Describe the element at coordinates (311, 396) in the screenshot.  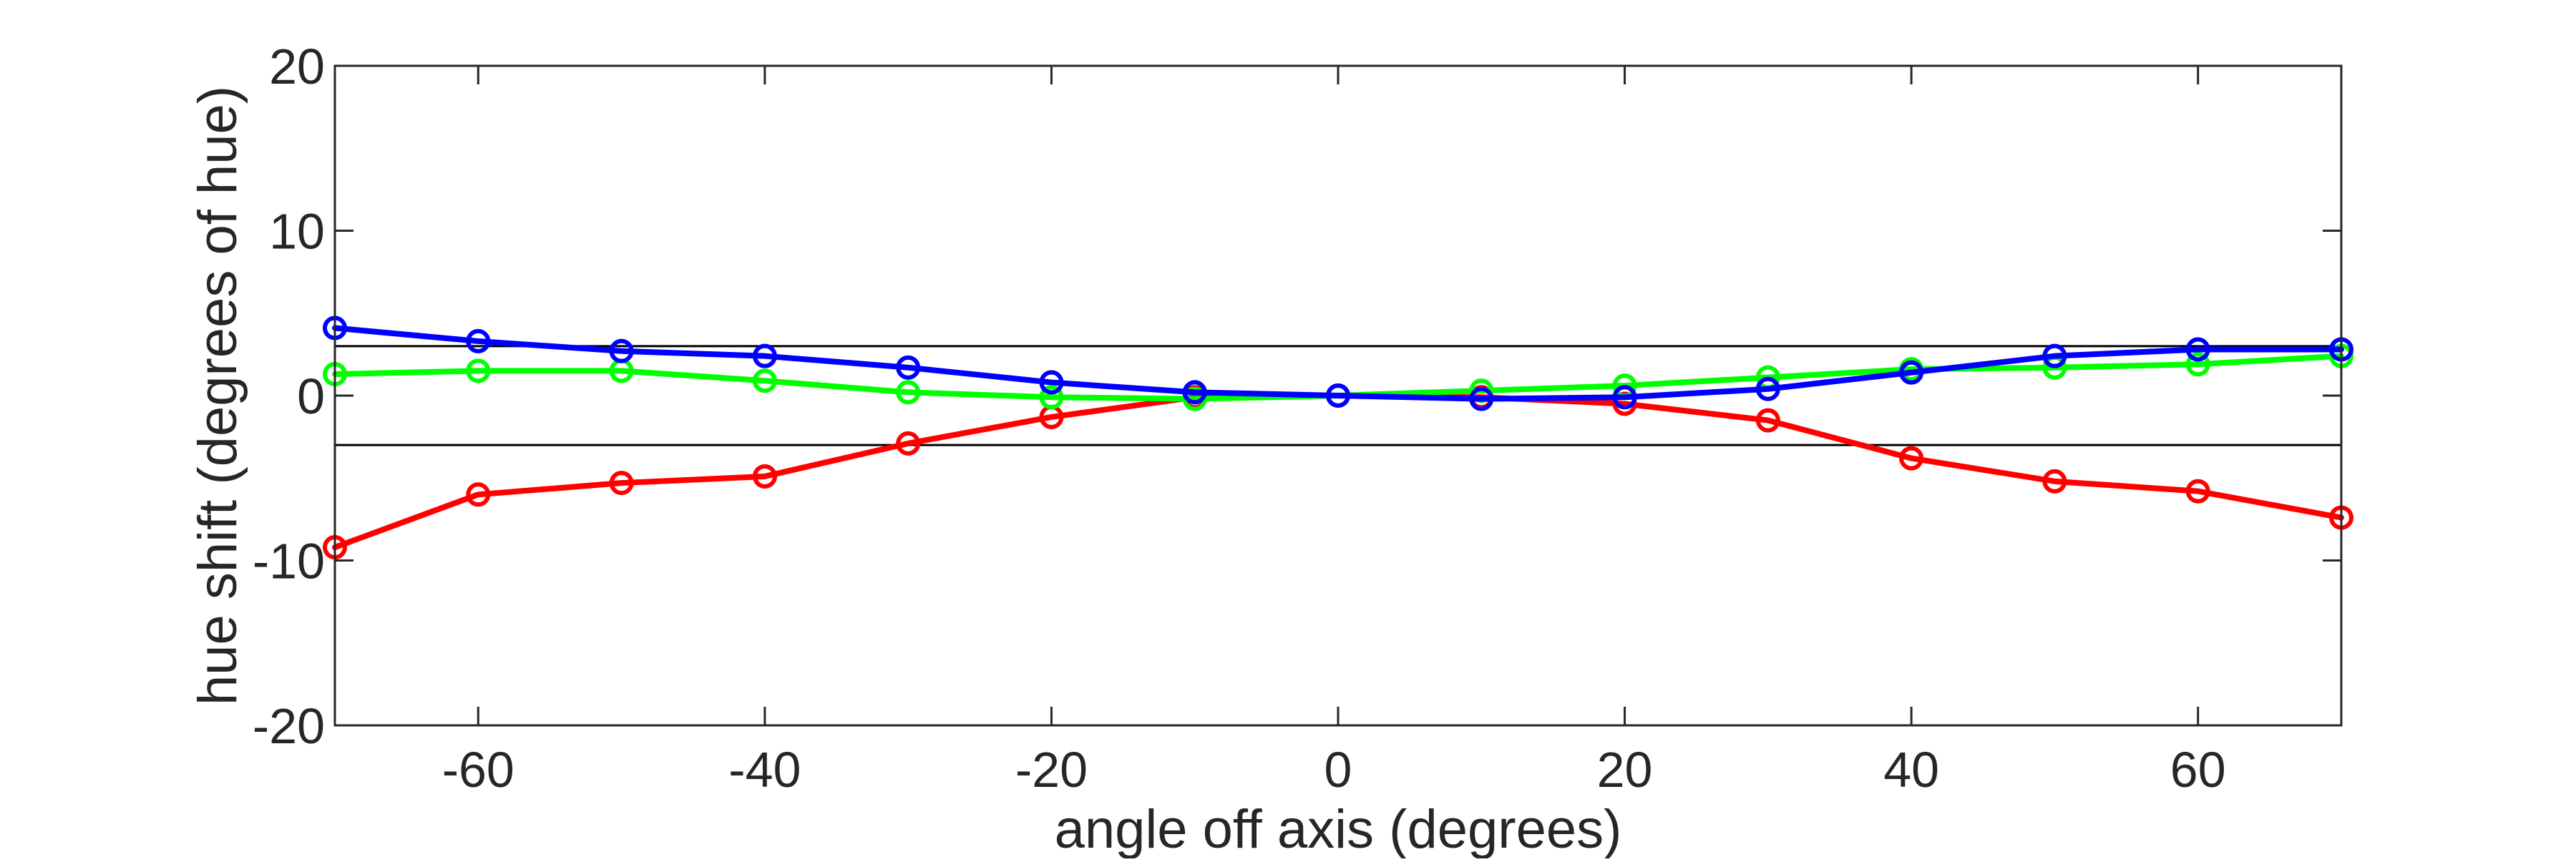
I see `y-tick-label: 0` at that location.